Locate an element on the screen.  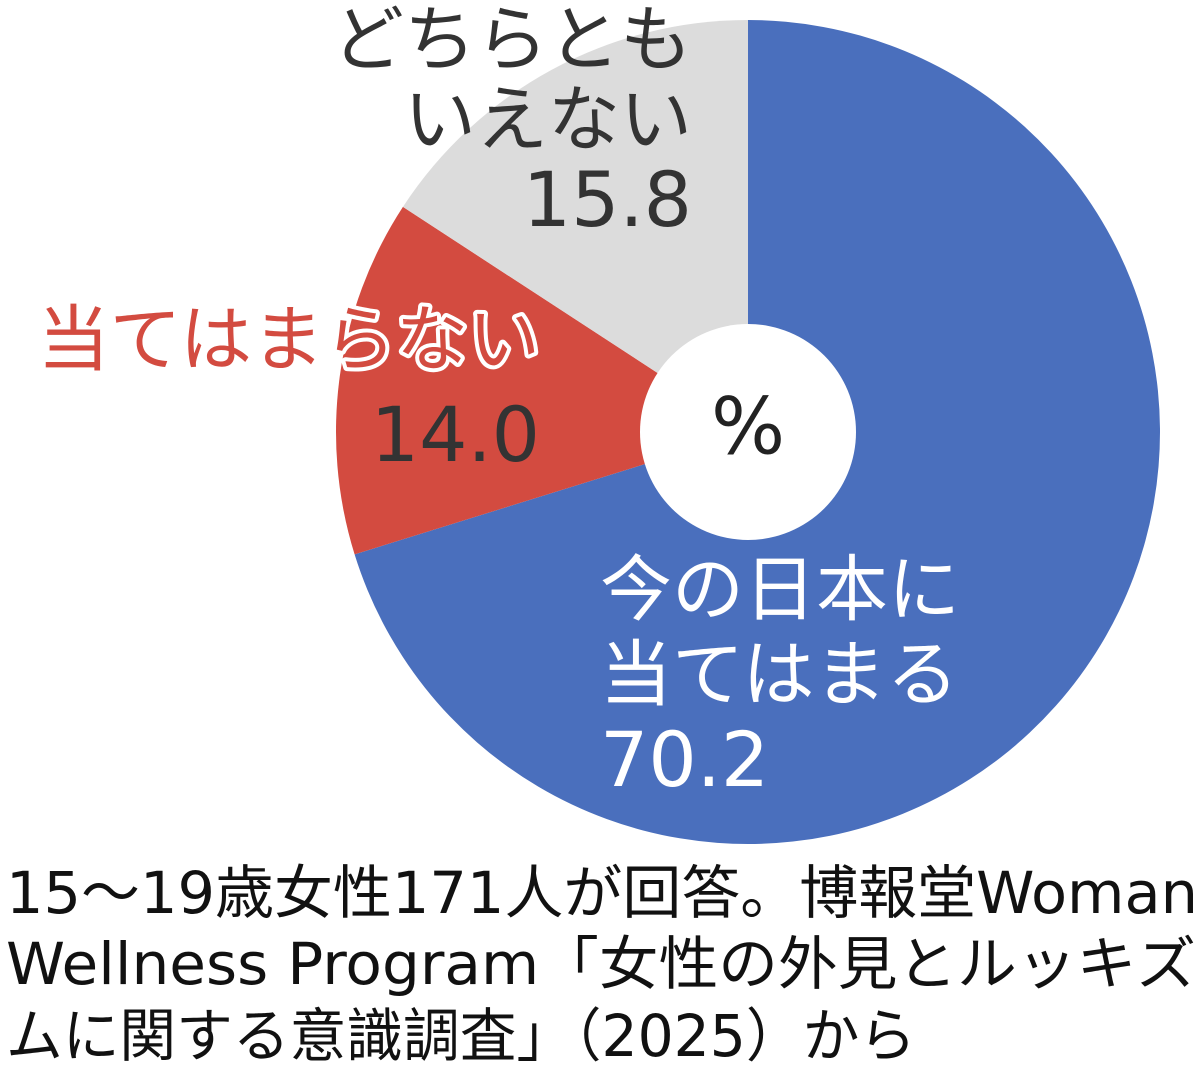
value-label: 15.8 is located at coordinates (607, 199).